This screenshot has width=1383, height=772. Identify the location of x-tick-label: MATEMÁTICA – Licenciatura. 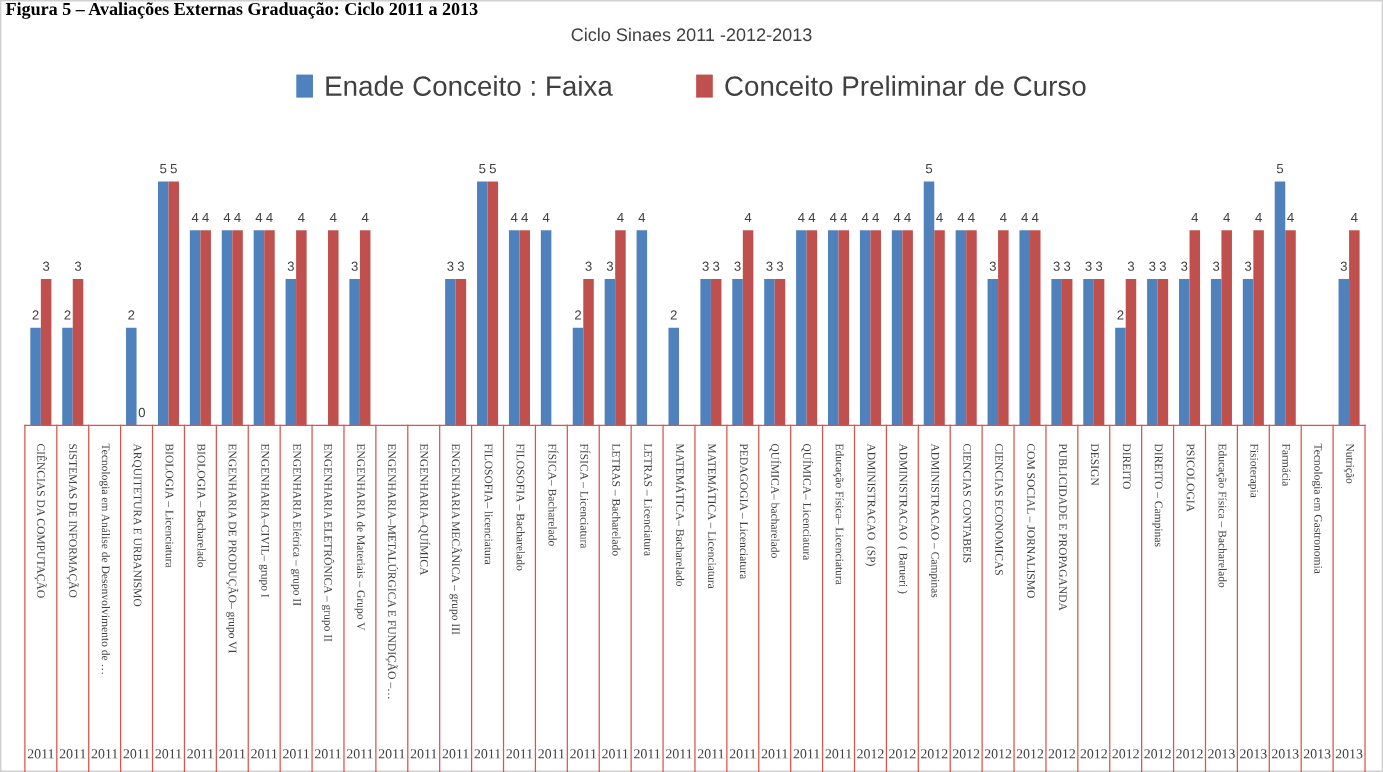
(713, 516).